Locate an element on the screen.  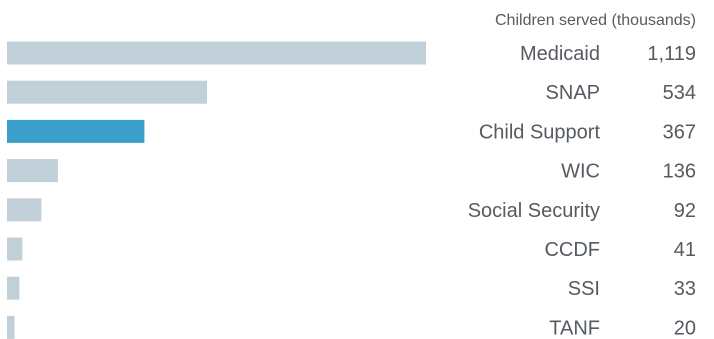
value-label-ssi: 33 is located at coordinates (685, 289).